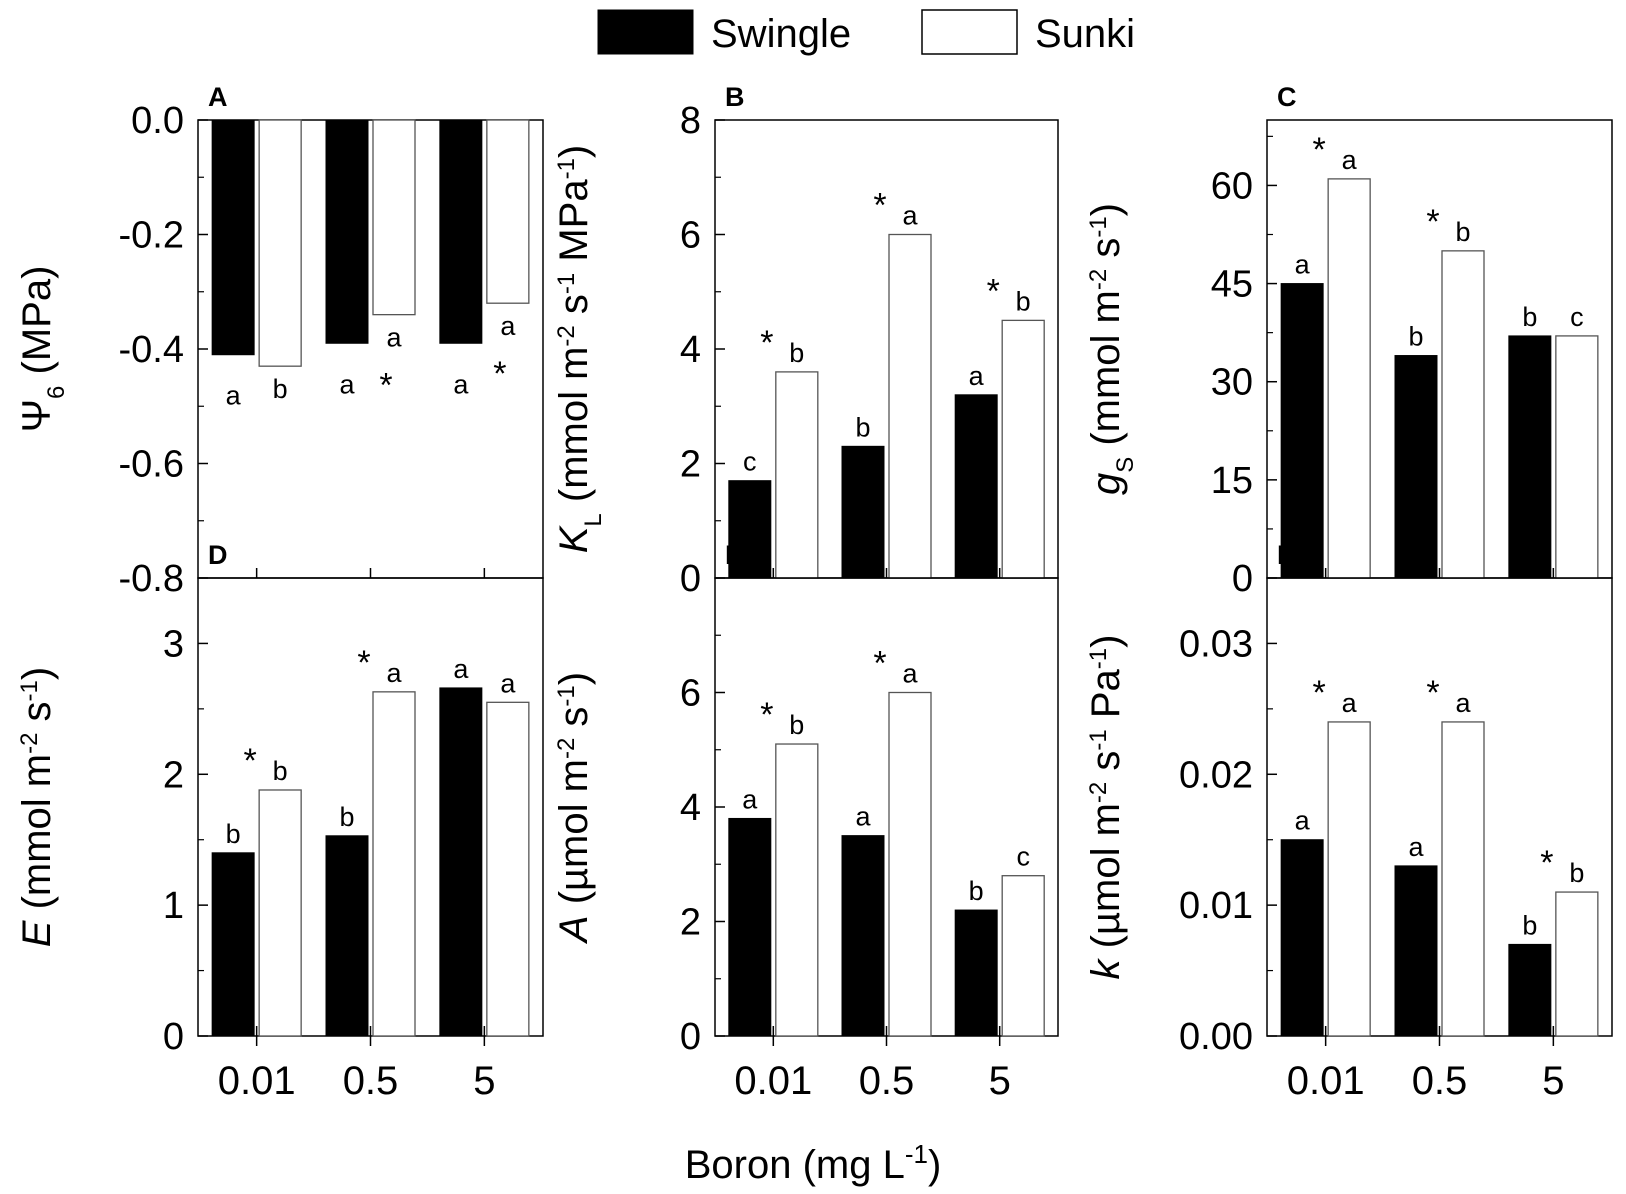 Image resolution: width=1626 pixels, height=1194 pixels. I want to click on y-axis-label: KL (mmol m-2 s-1 MPa-1), so click(579, 349).